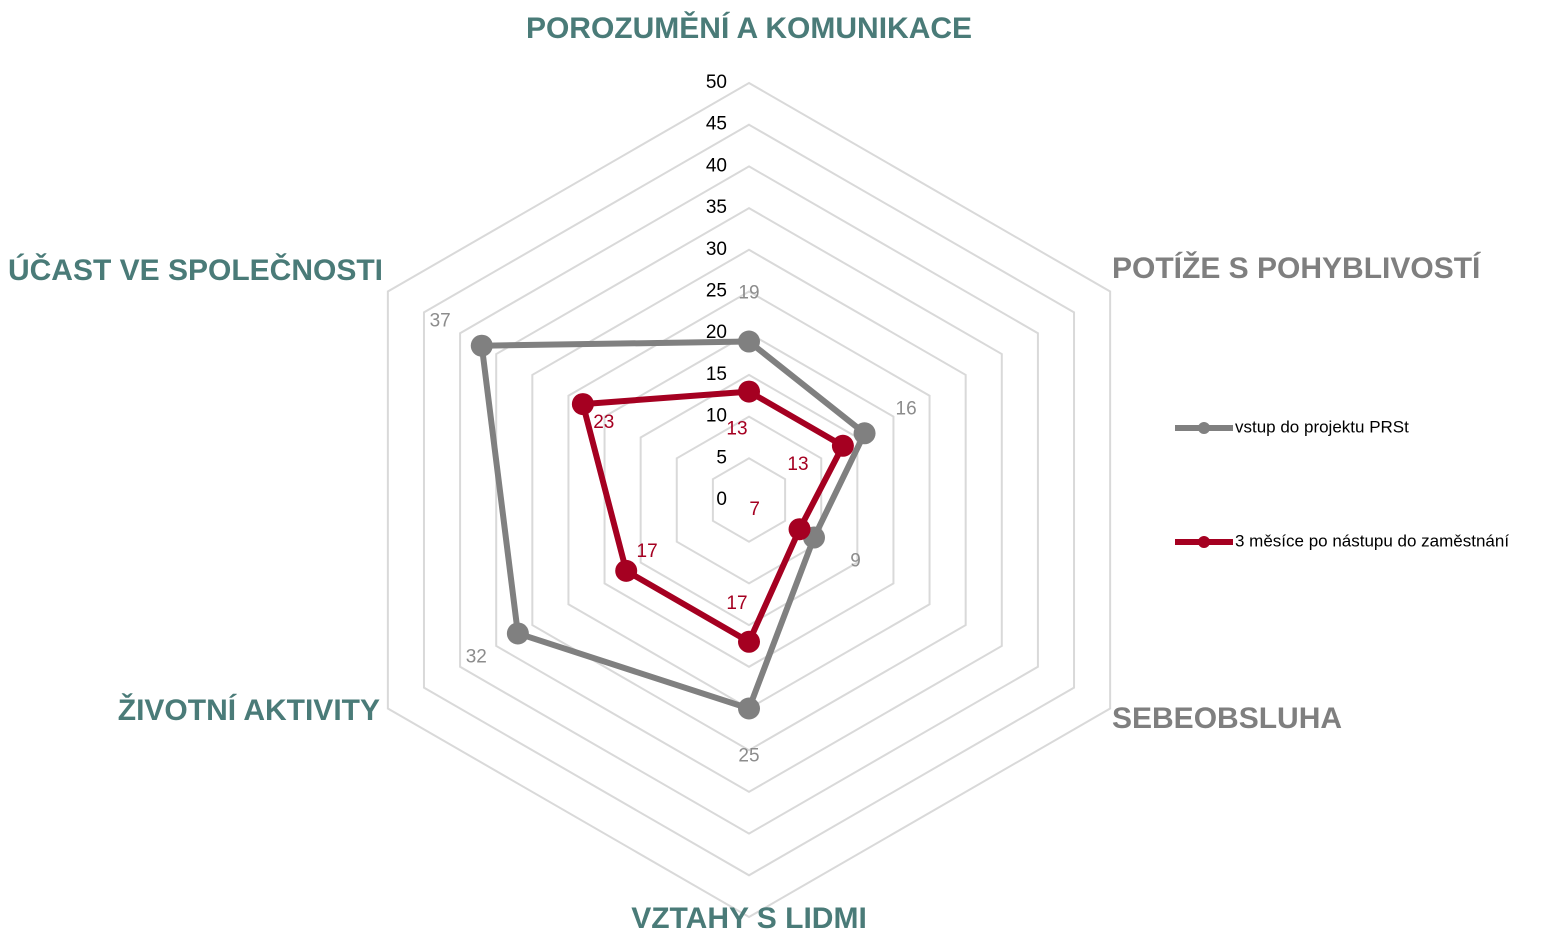  Describe the element at coordinates (603, 422) in the screenshot. I see `data-label: 23` at that location.